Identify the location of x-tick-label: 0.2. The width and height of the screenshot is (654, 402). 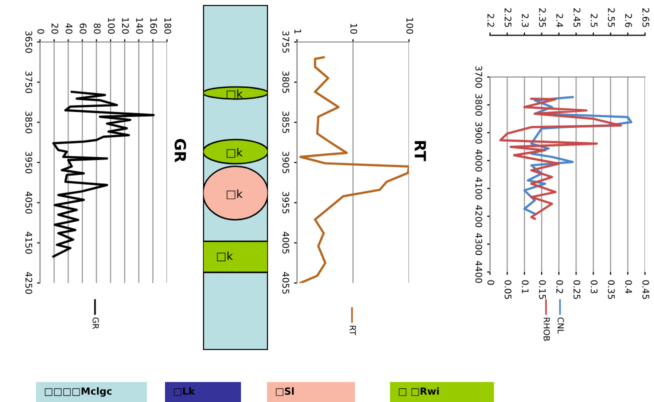
(560, 287).